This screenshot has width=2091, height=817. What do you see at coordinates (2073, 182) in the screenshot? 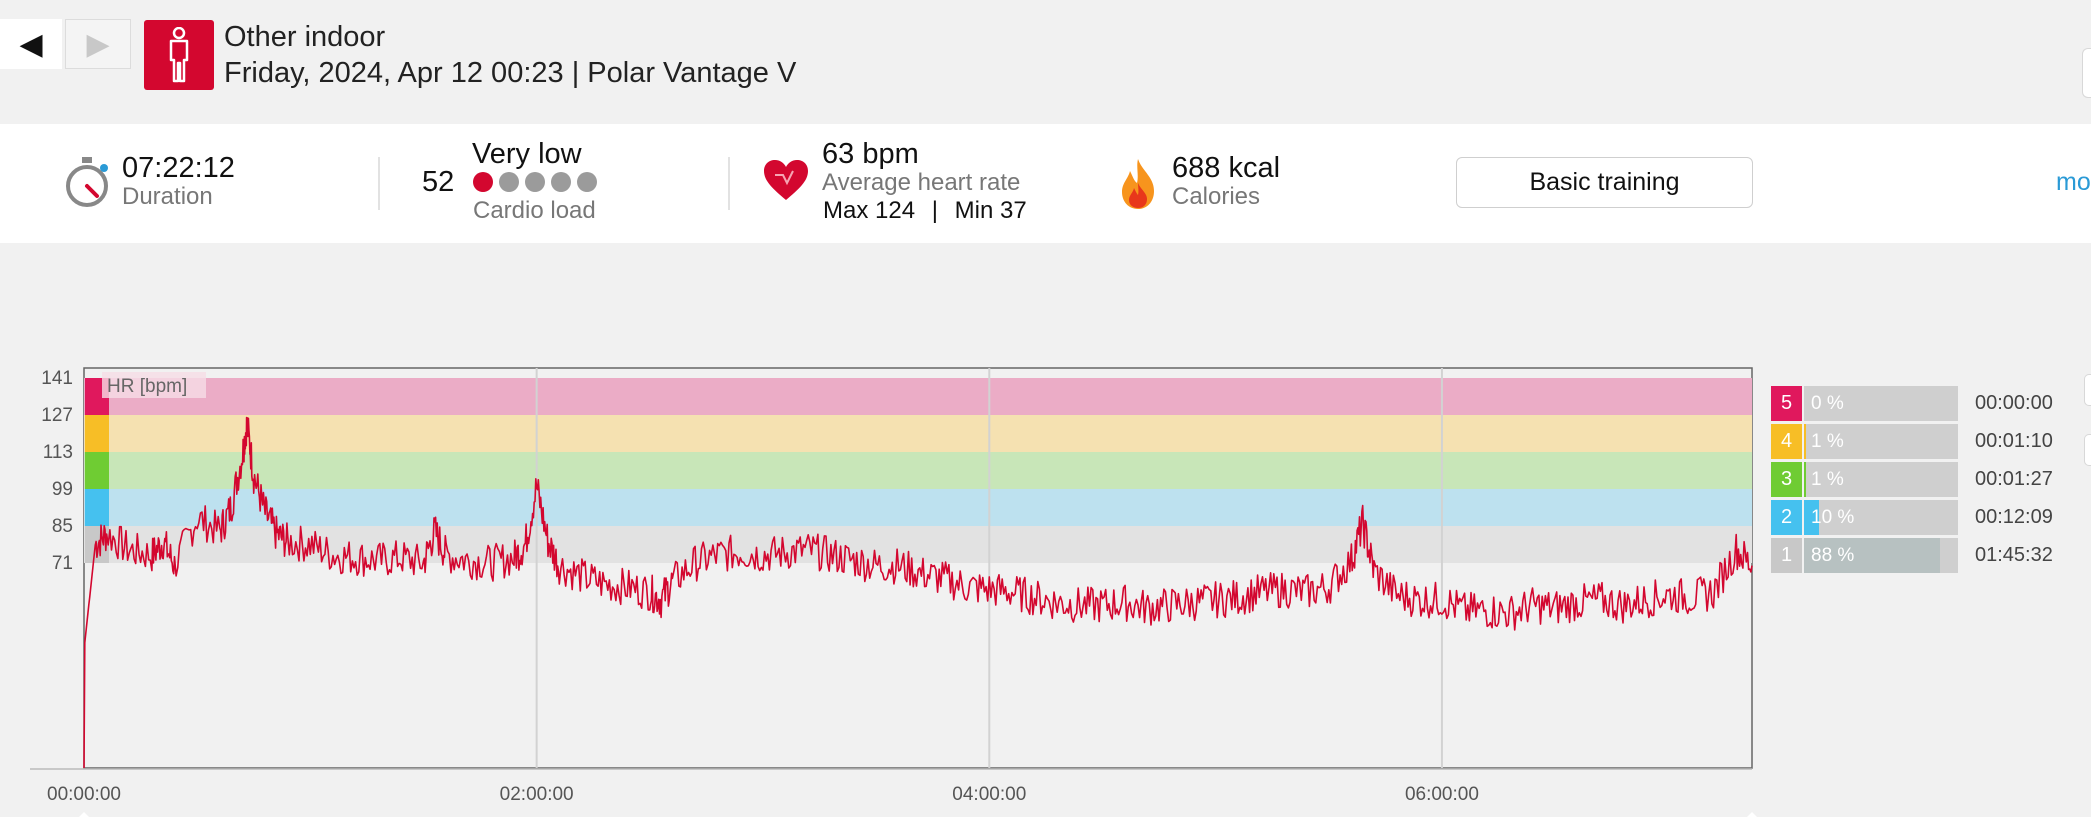
I see `more-link: mo` at bounding box center [2073, 182].